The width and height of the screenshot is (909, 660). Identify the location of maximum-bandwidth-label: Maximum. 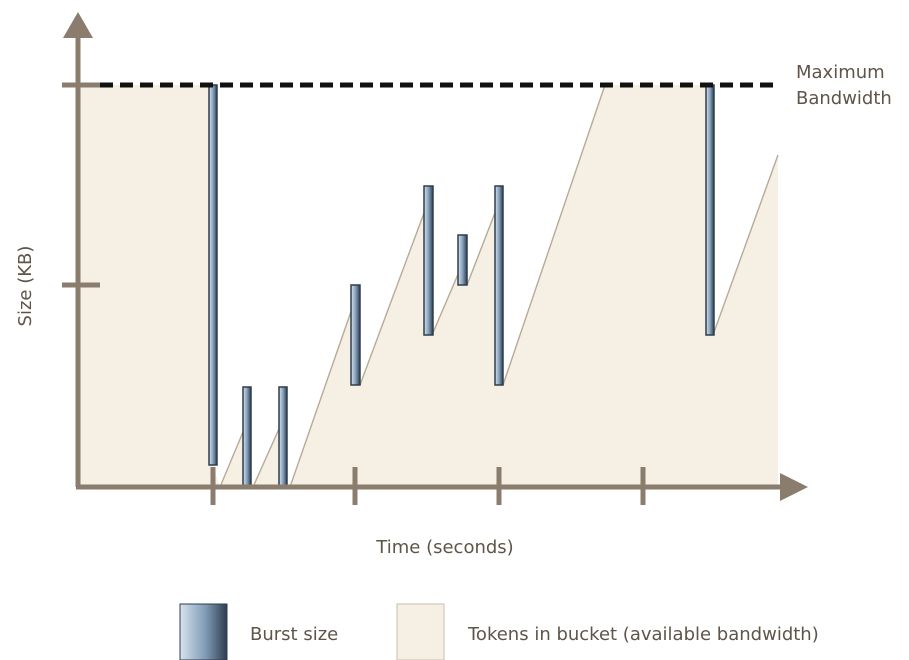
(840, 72).